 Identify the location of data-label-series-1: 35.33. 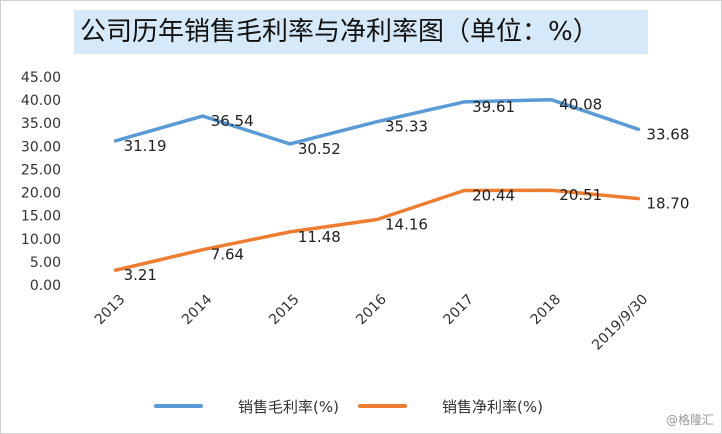
(406, 127).